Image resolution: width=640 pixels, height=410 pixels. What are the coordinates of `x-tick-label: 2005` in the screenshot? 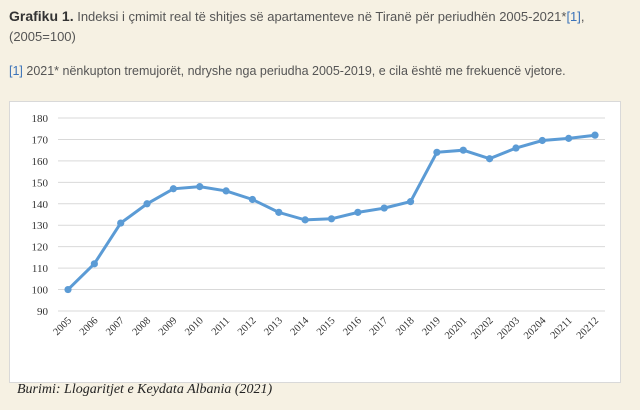 It's located at (62, 326).